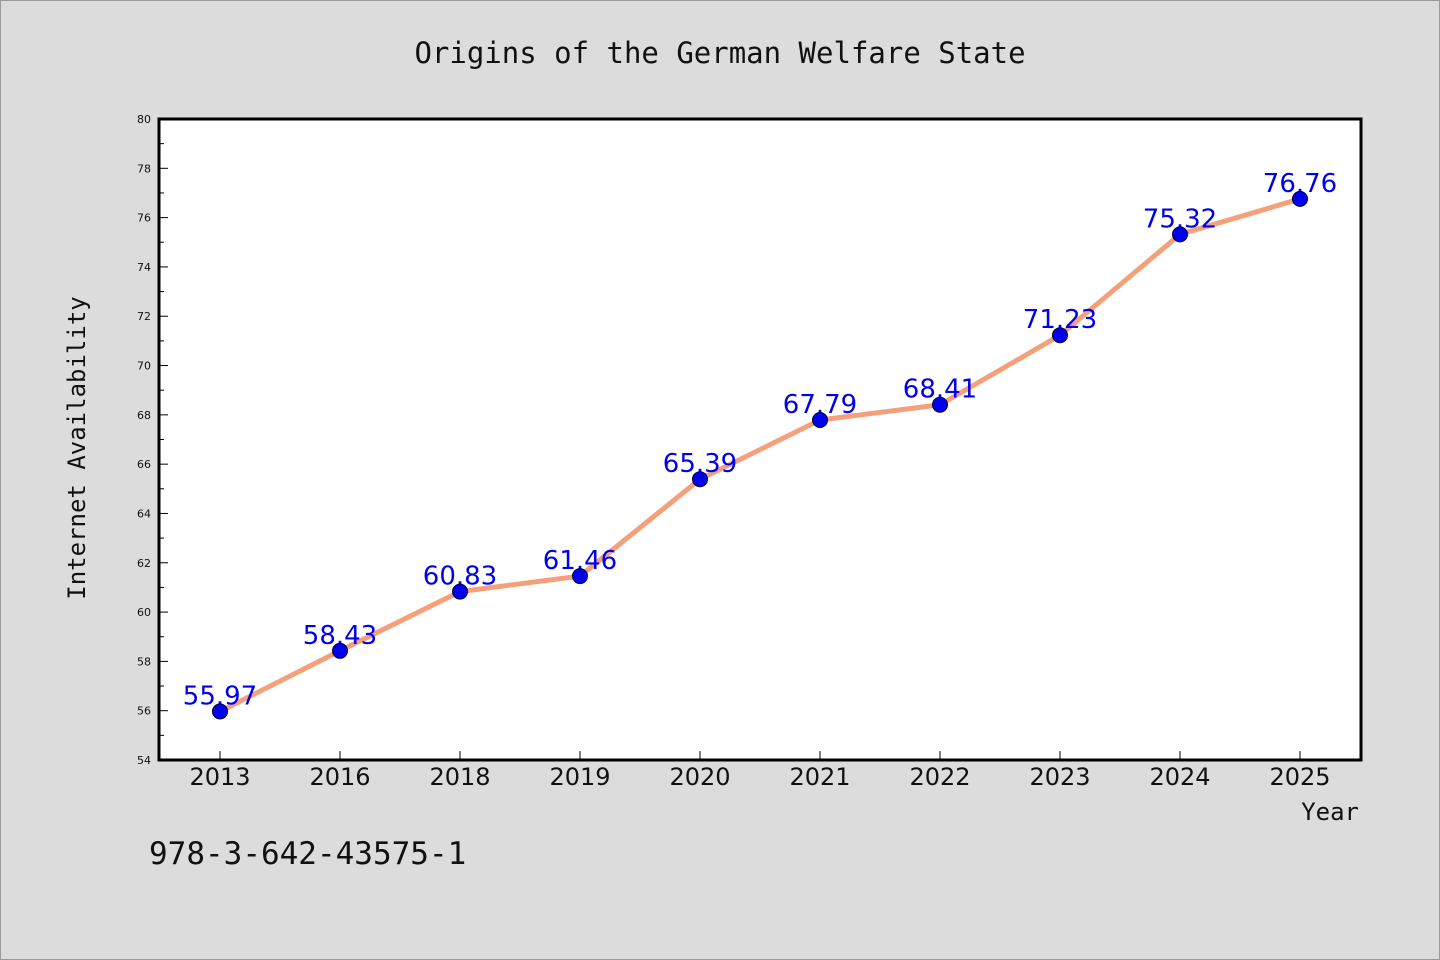 This screenshot has width=1440, height=960. I want to click on y-tick-label: 64, so click(144, 513).